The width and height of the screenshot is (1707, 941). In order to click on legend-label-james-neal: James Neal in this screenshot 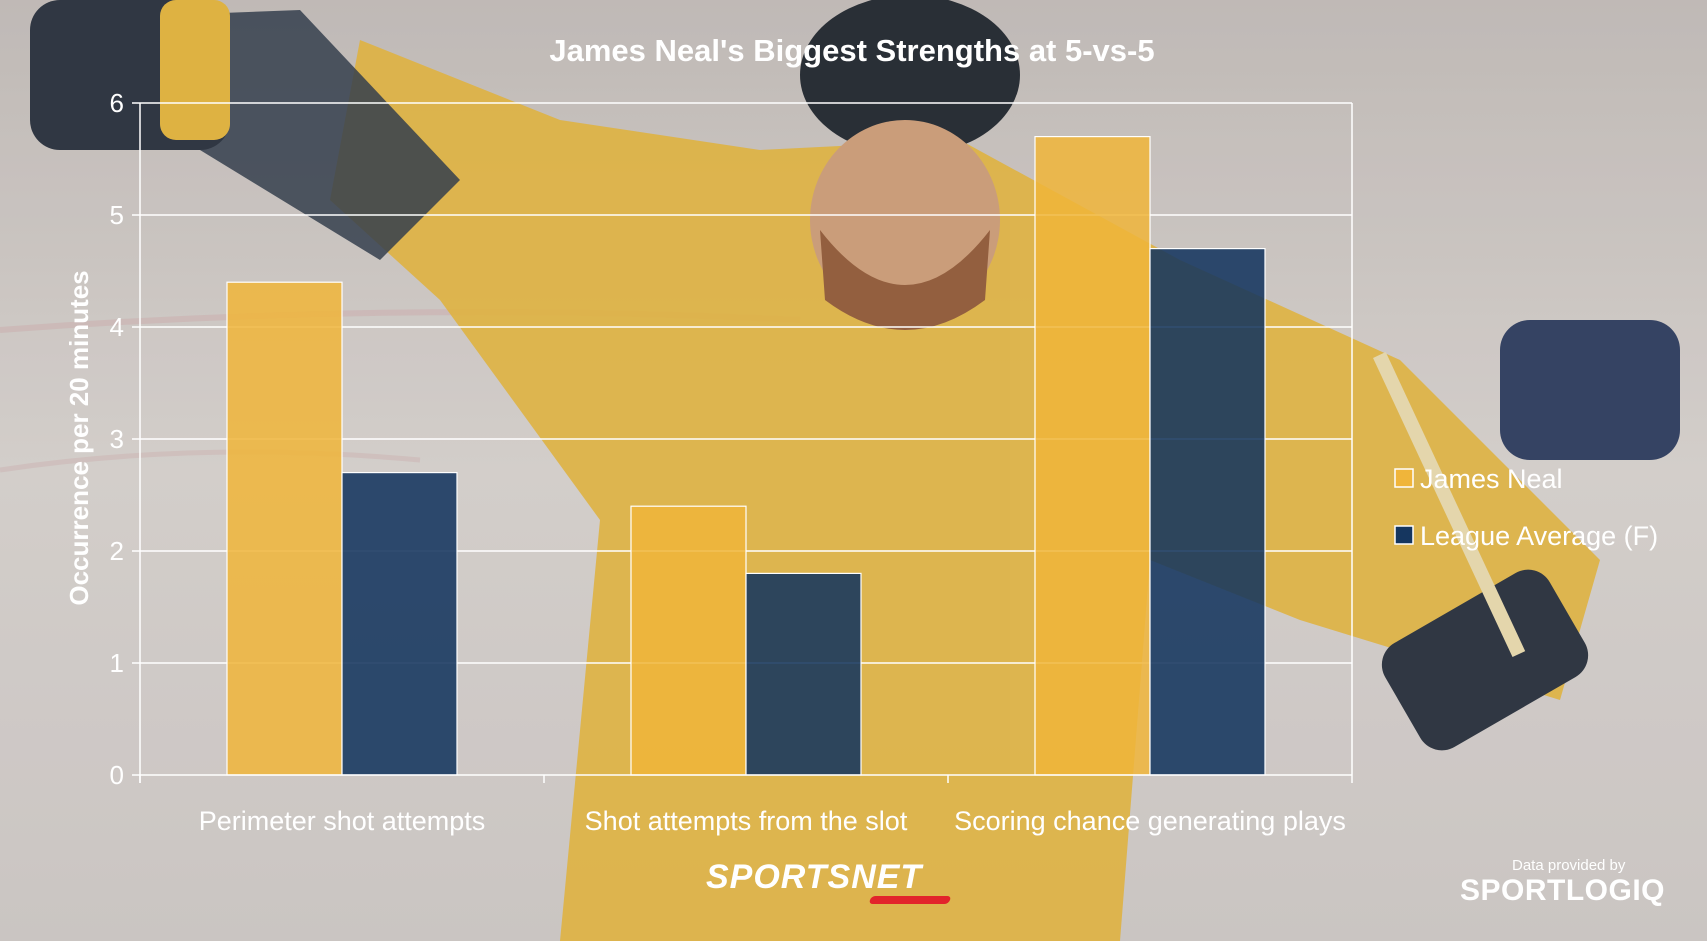, I will do `click(1491, 479)`.